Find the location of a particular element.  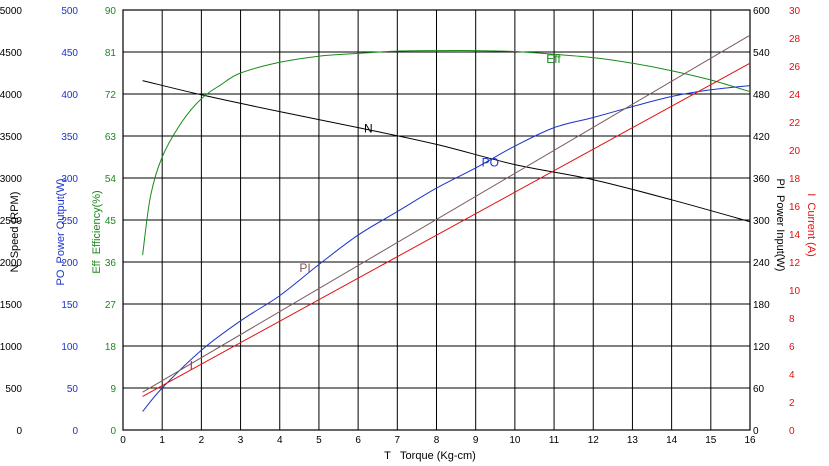

series-label-pi: PI is located at coordinates (304, 268).